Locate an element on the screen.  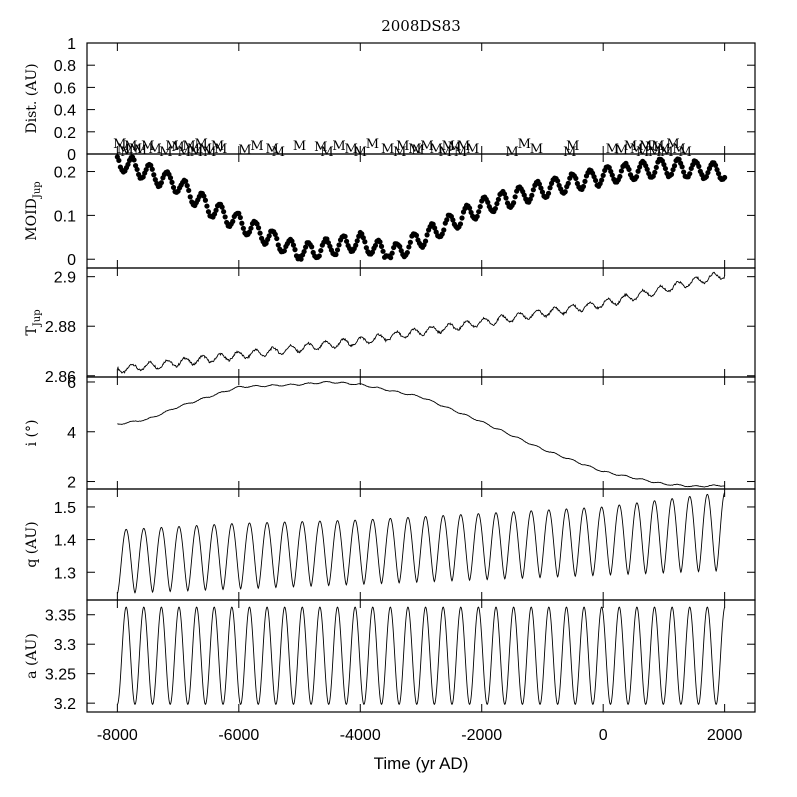
series-line-a is located at coordinates (421, 655).